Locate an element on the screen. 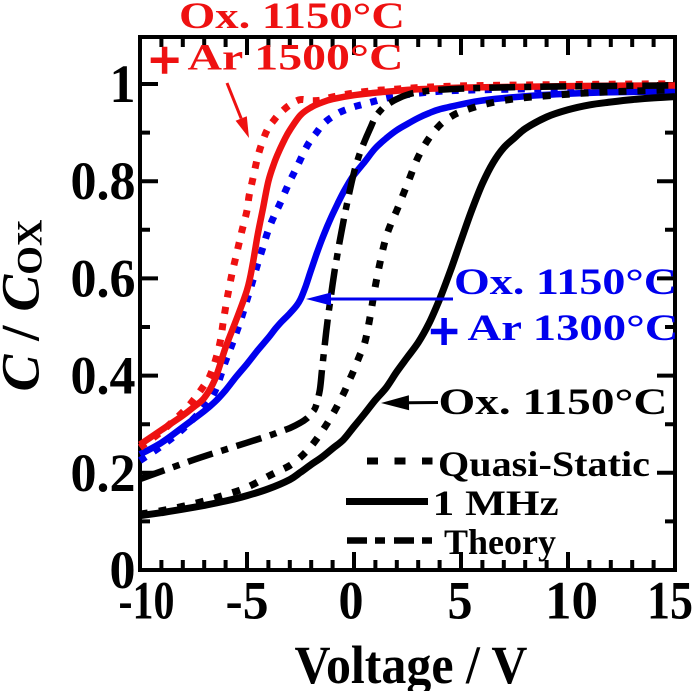  svg-text: Theory is located at coordinates (500, 542).